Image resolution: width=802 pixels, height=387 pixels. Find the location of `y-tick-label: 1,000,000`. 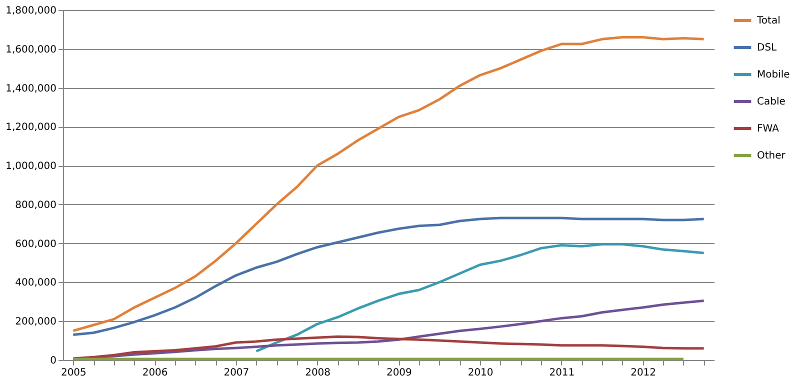

y-tick-label: 1,000,000 is located at coordinates (31, 166).